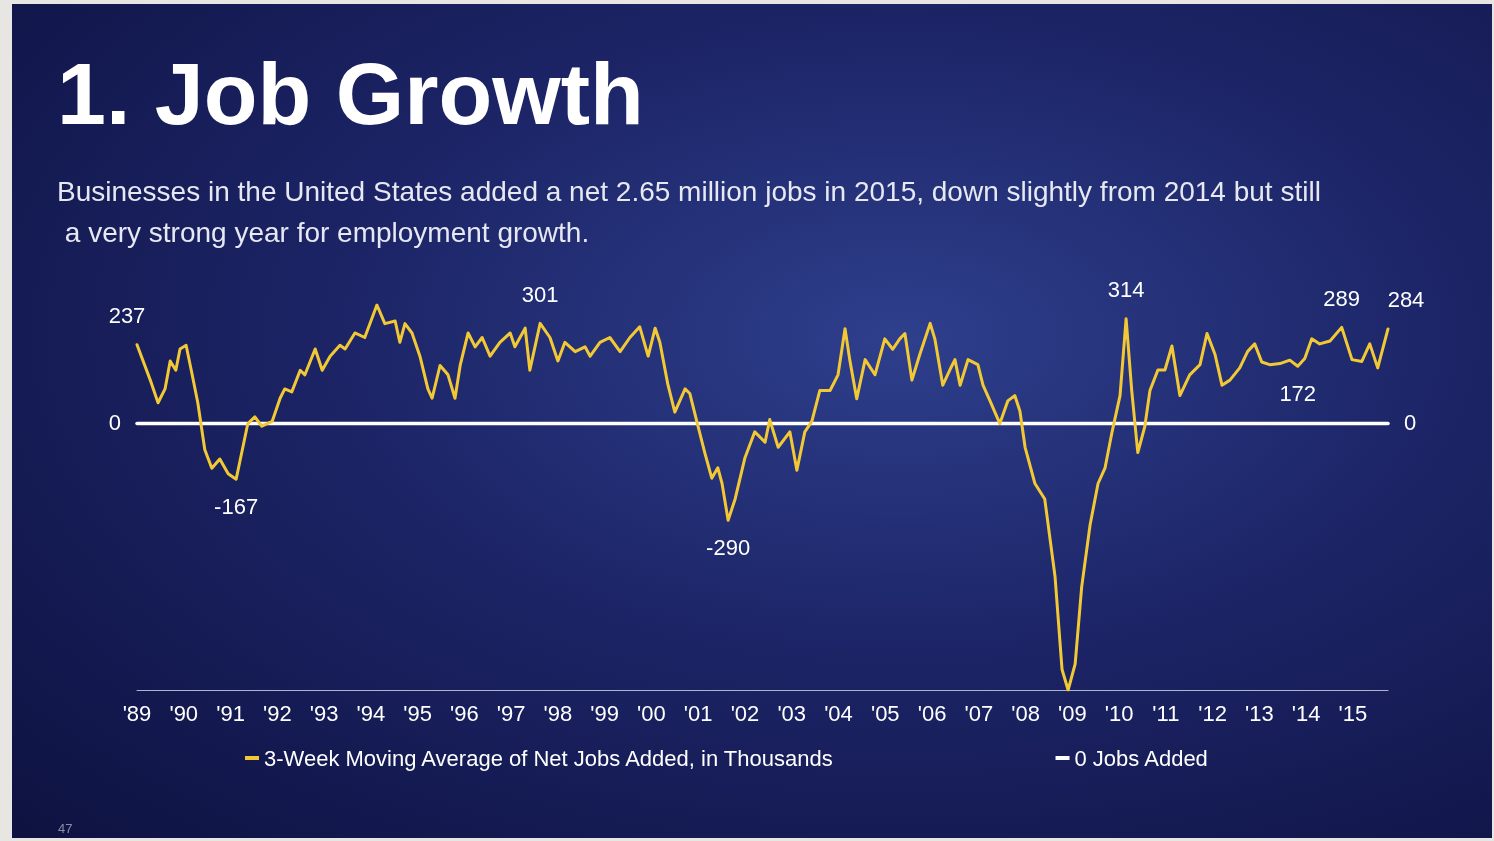 This screenshot has height=841, width=1494. What do you see at coordinates (689, 212) in the screenshot?
I see `chart-subtitle: Businesses in the United States added a net 2.65 million jobs in 2015, down slightly from 2014 but still a very strong year for employment growth.` at bounding box center [689, 212].